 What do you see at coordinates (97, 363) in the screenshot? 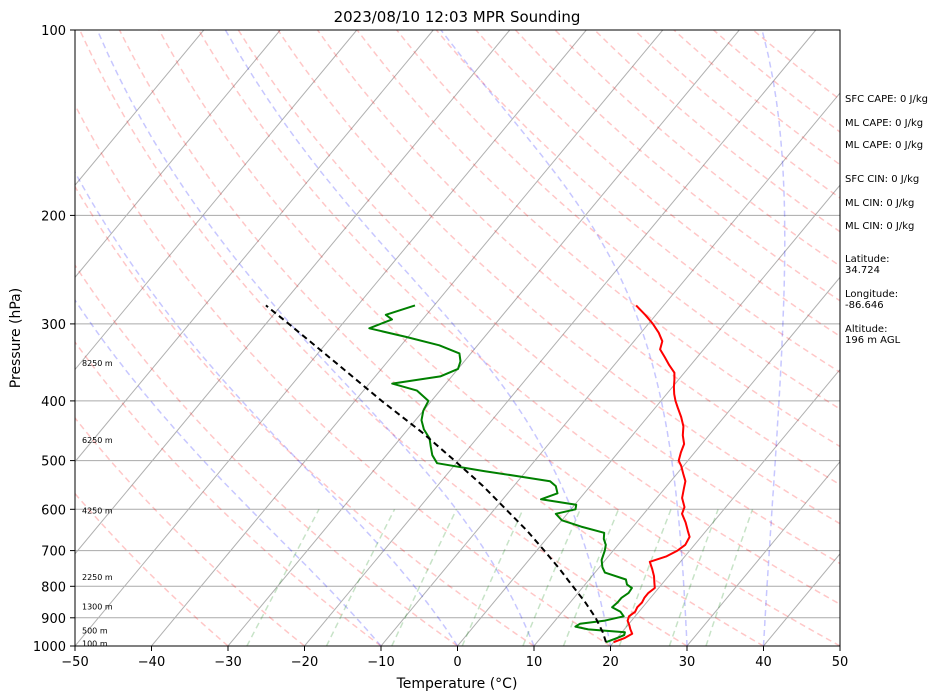
I see `height-label: 8250 m` at bounding box center [97, 363].